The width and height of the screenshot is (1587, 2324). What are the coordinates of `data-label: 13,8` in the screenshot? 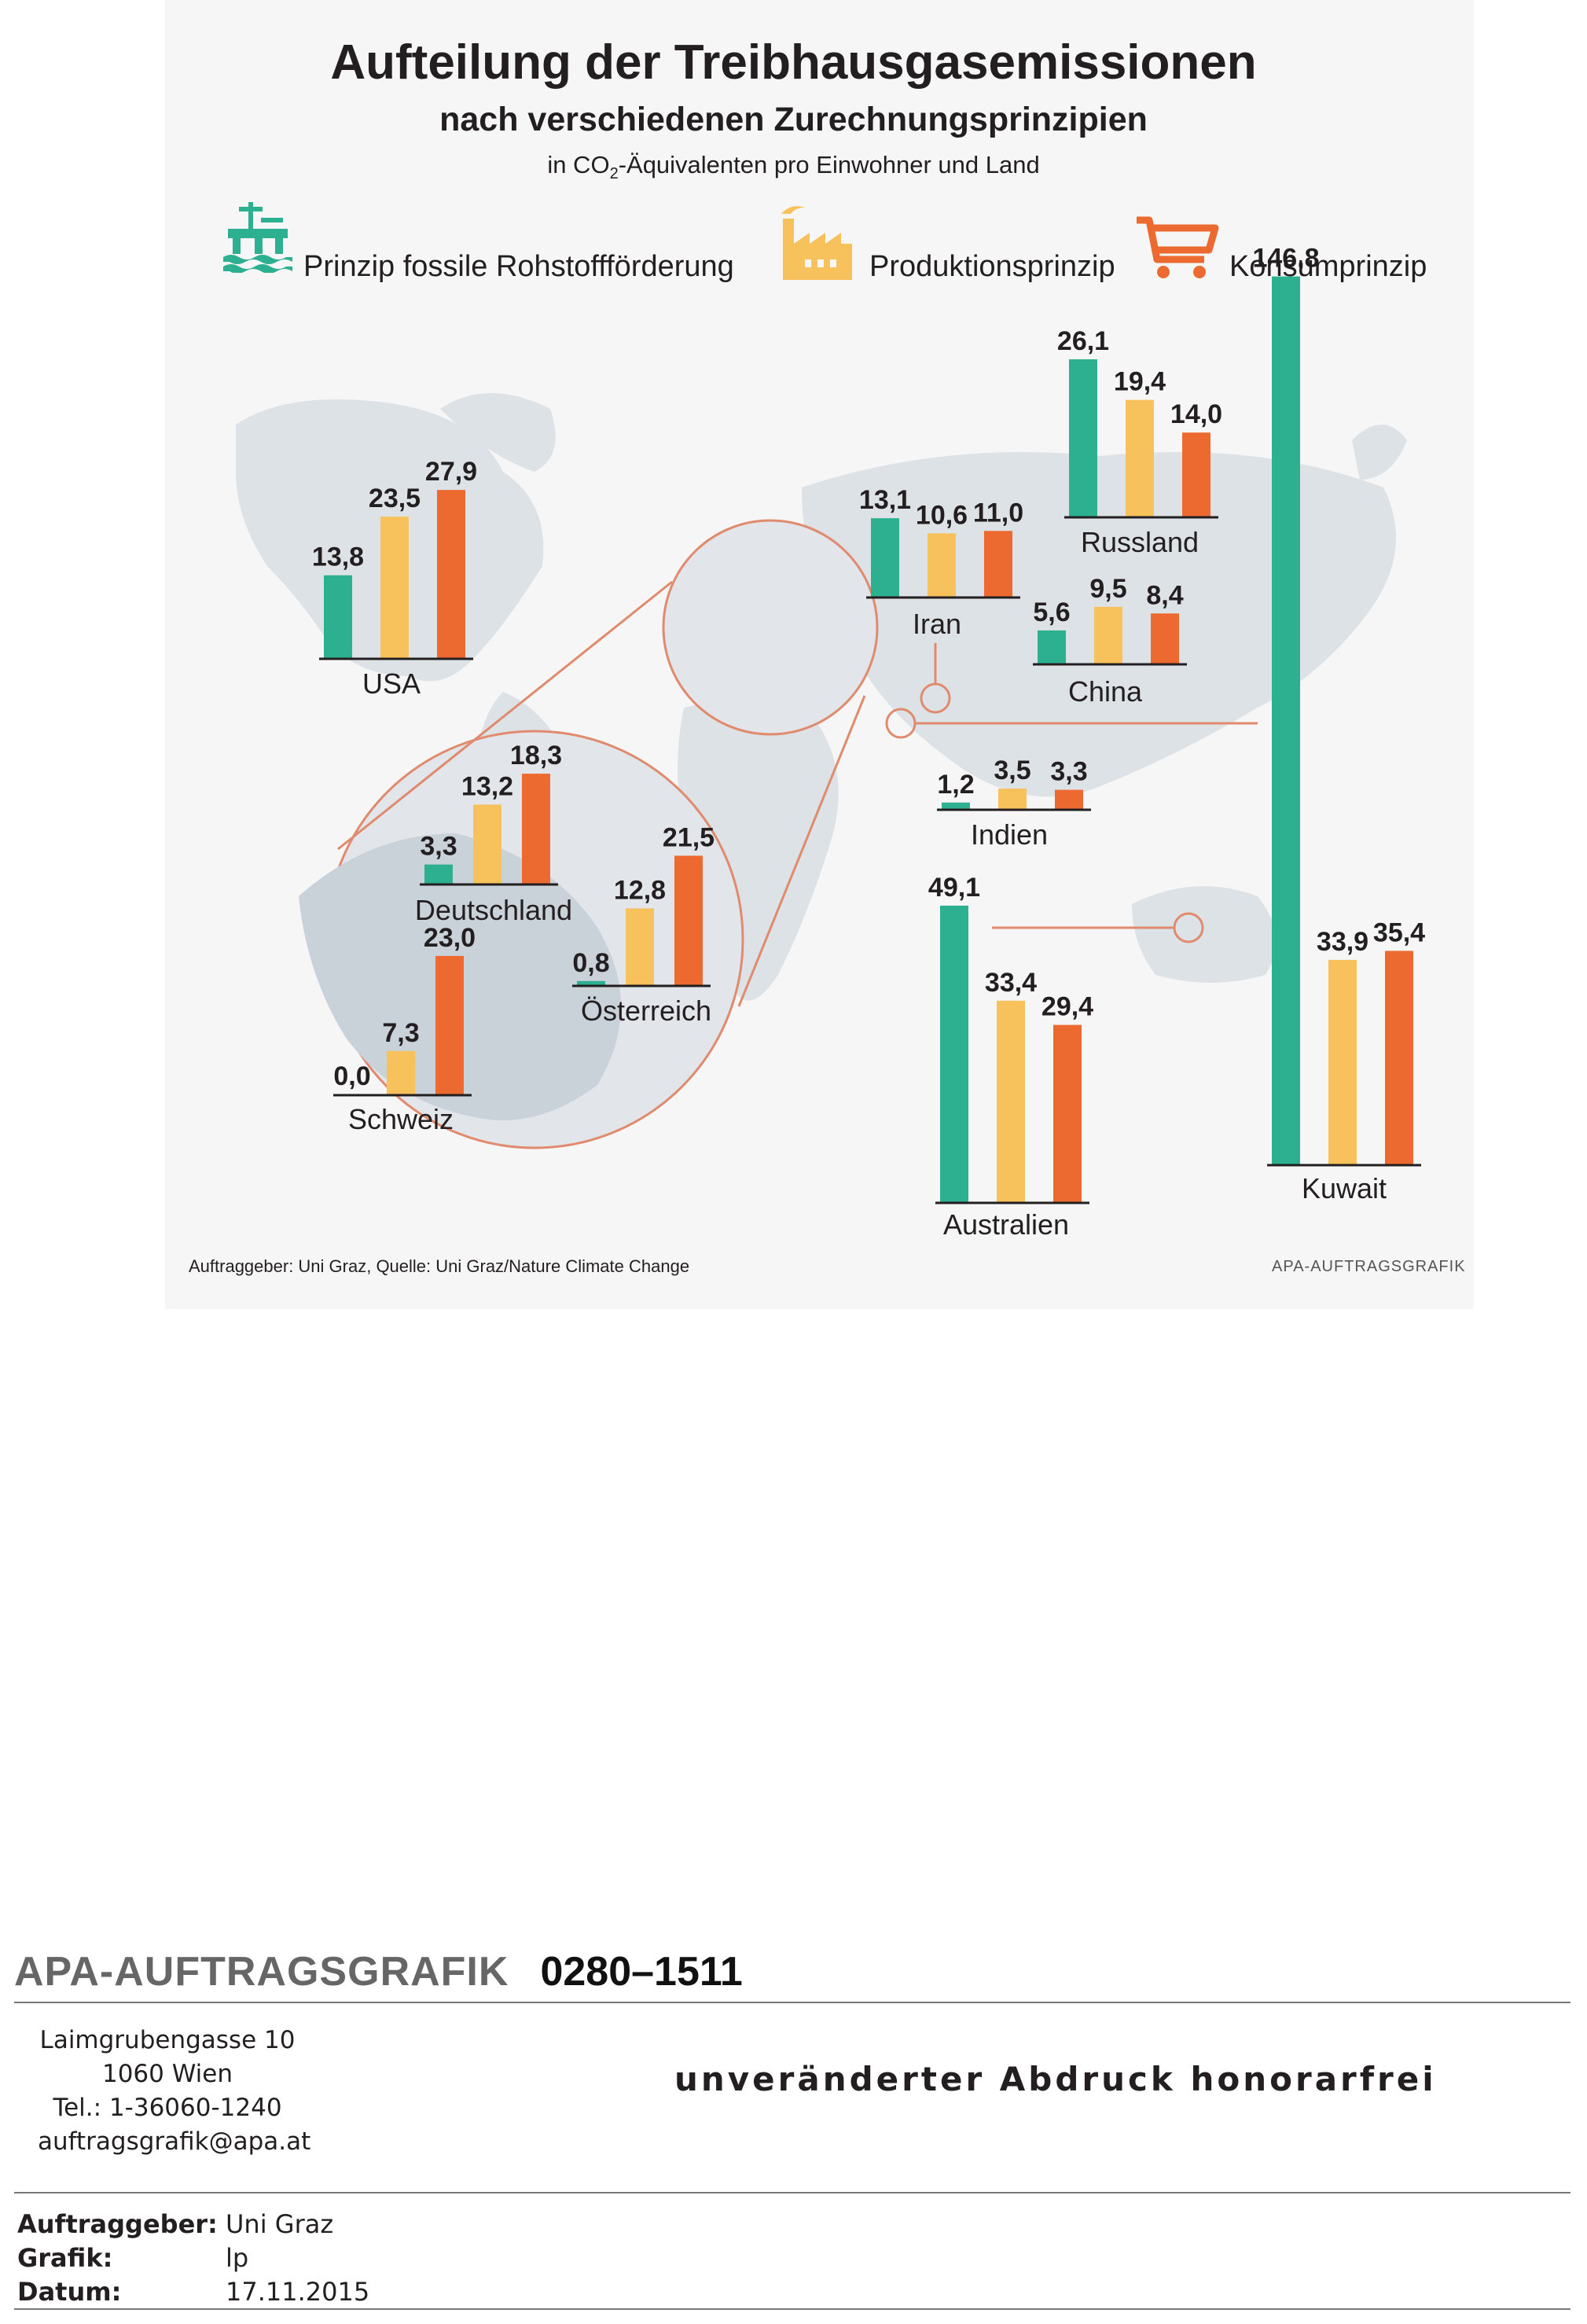 It's located at (338, 557).